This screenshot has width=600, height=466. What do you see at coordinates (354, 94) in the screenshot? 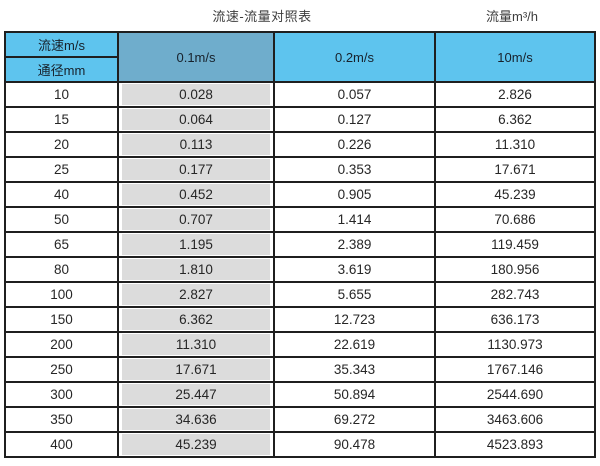
I see `flow-value-cell: 0.057` at bounding box center [354, 94].